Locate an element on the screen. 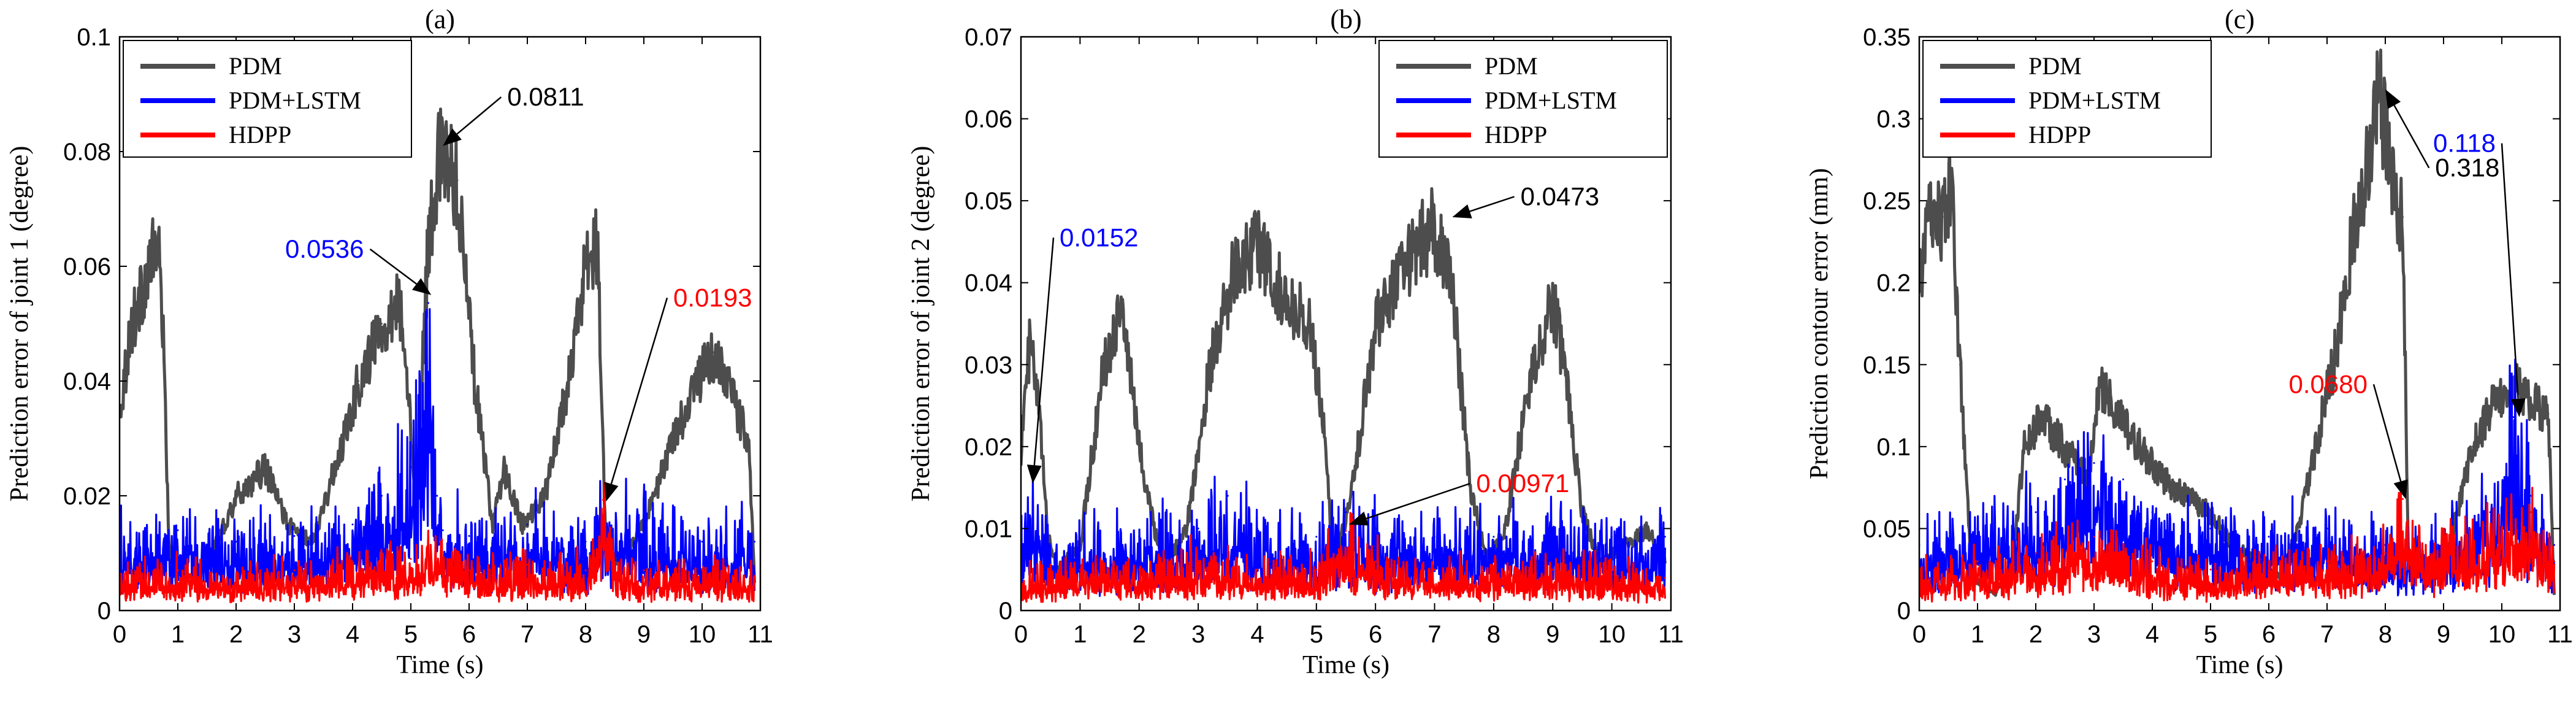 The height and width of the screenshot is (713, 2576). y-tick-label: 0.07 is located at coordinates (988, 37).